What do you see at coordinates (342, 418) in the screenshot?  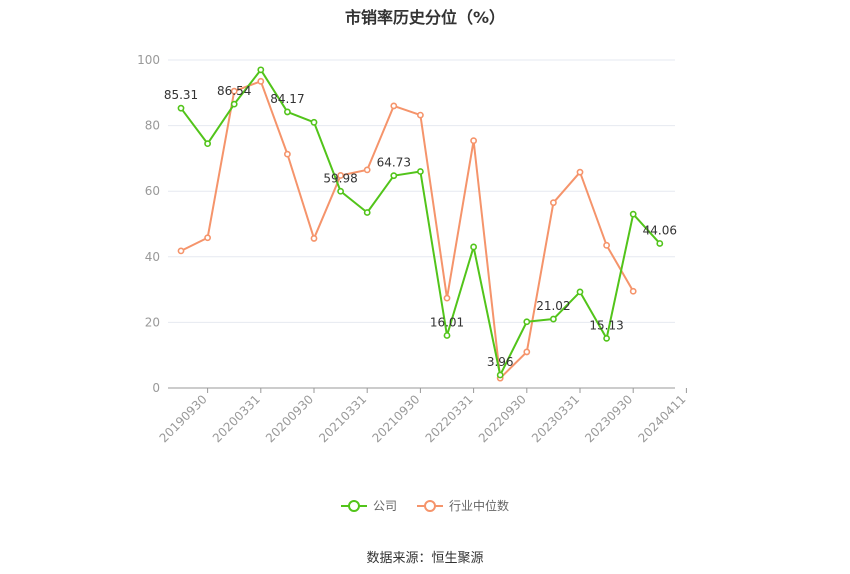 I see `x-tick-label: 20210331` at bounding box center [342, 418].